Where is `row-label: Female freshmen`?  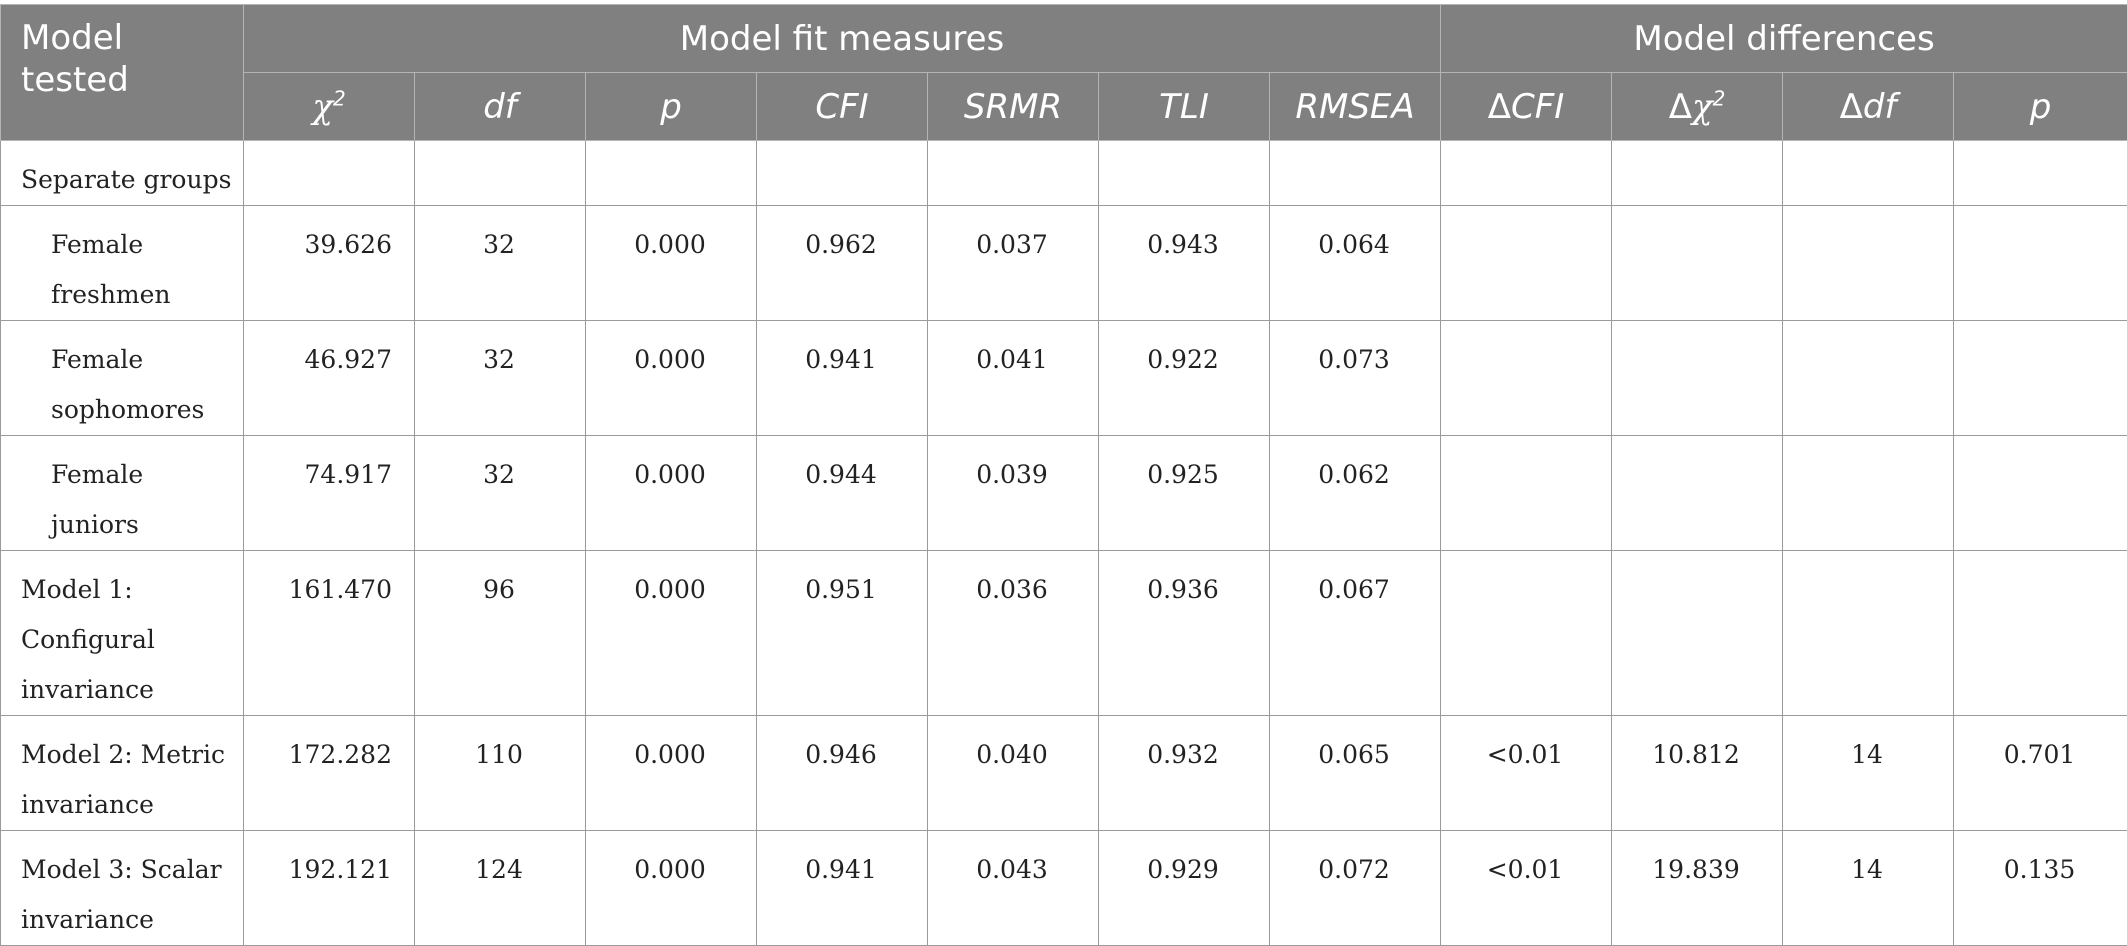 row-label: Female freshmen is located at coordinates (122, 263).